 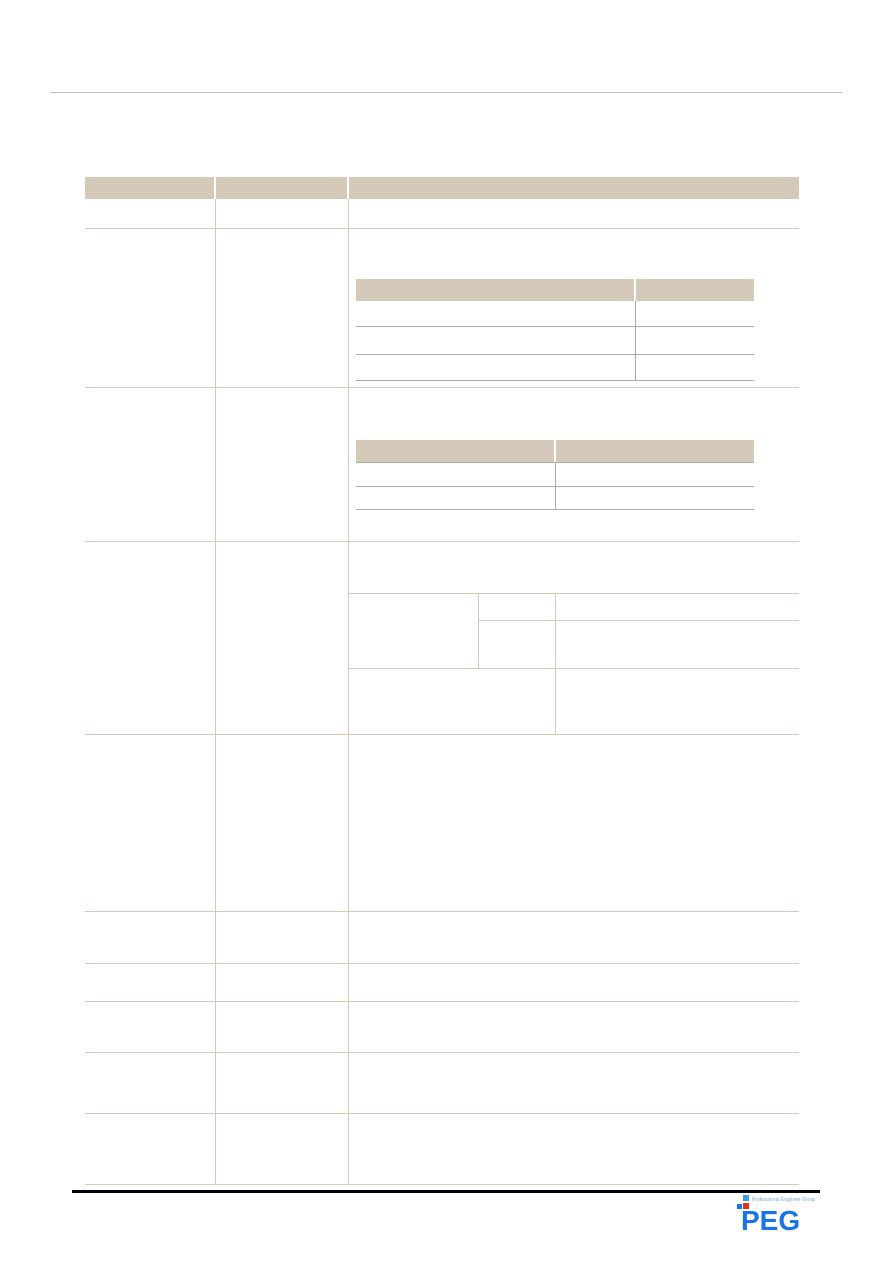 What do you see at coordinates (442, 188) in the screenshot?
I see `main-table-header` at bounding box center [442, 188].